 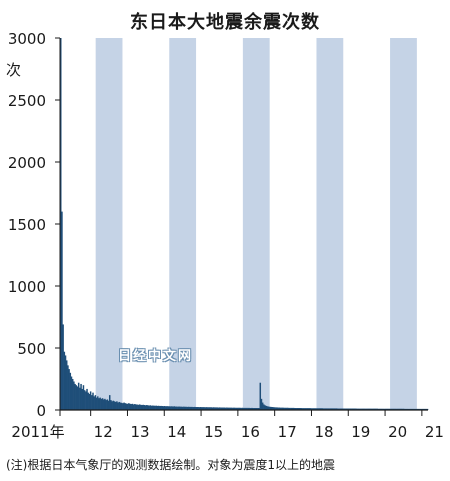 What do you see at coordinates (41, 411) in the screenshot?
I see `y-tick-label: 0` at bounding box center [41, 411].